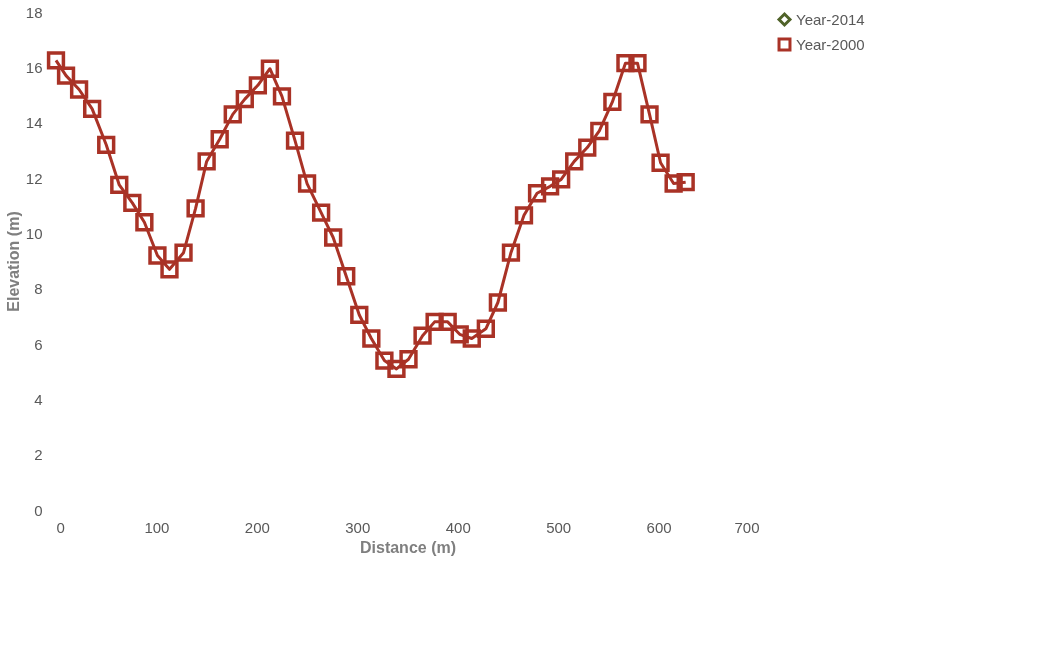 Image resolution: width=1054 pixels, height=656 pixels. I want to click on y-tick-label: 10, so click(34, 233).